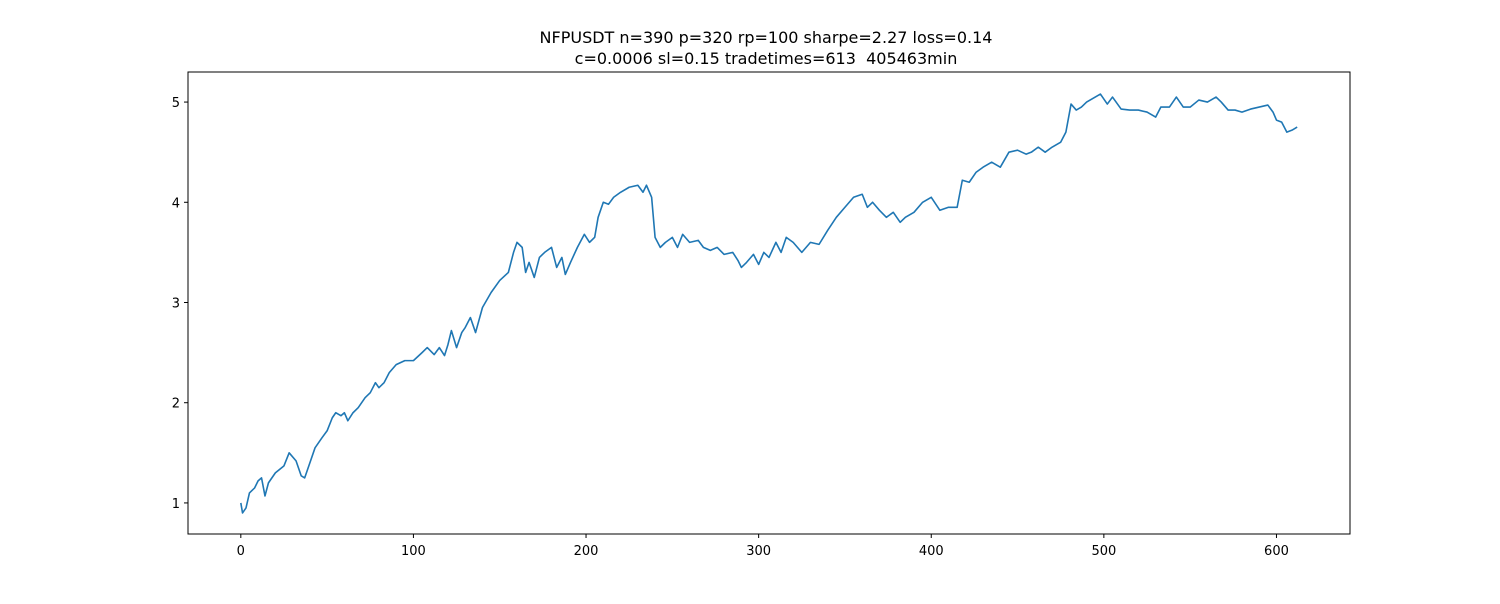 This screenshot has height=604, width=1500. I want to click on y-tick-label: 5, so click(176, 103).